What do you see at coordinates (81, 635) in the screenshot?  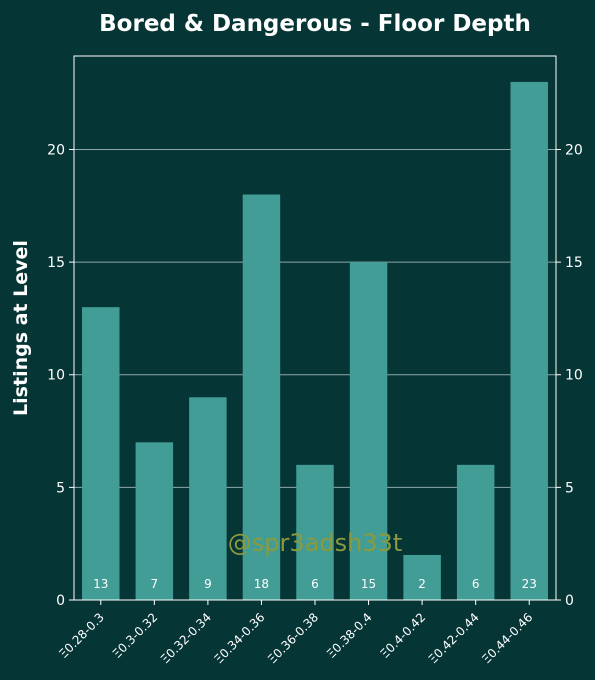 I see `x-tick-label: Ξ0.28-0.3` at bounding box center [81, 635].